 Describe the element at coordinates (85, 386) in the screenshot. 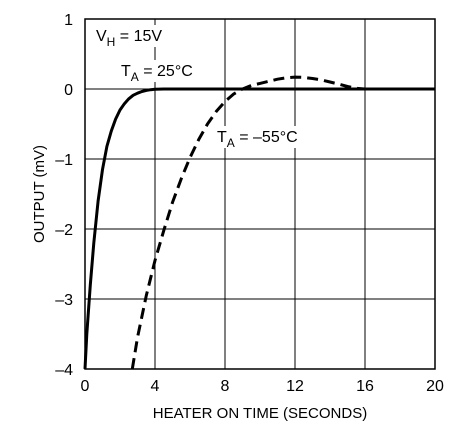

I see `x-tick-label: 0` at that location.